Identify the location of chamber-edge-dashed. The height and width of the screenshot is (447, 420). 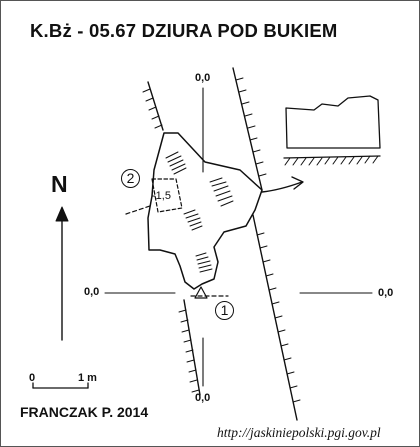
(138, 210).